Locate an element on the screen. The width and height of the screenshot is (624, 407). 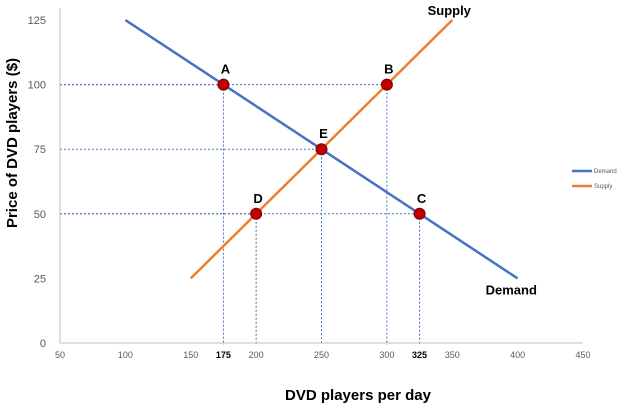
data-points: A B E D C is located at coordinates (322, 141).